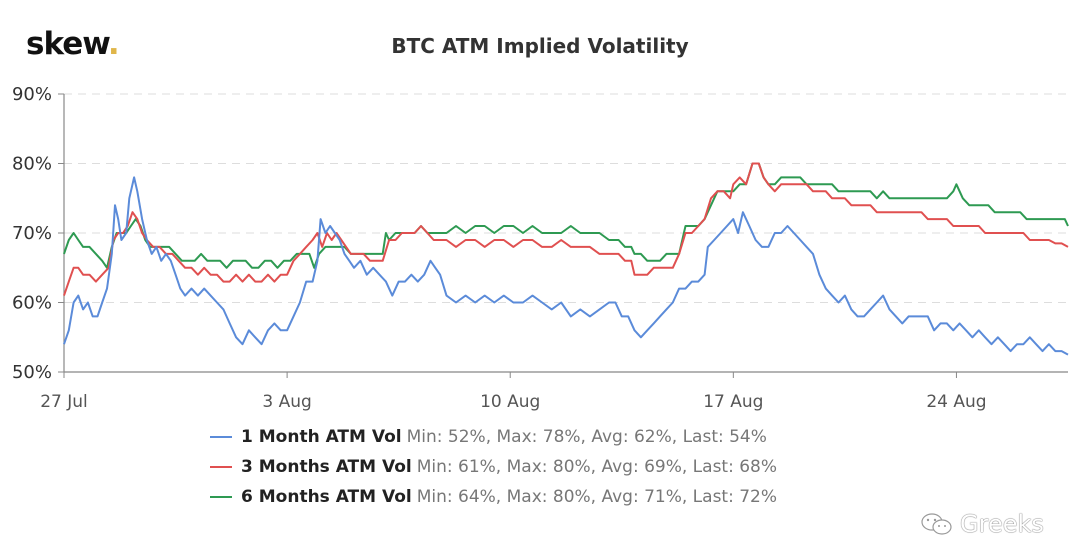  What do you see at coordinates (597, 497) in the screenshot?
I see `legend-series-stats: Min: 64%, Max: 80%, Avg: 71%, Last: 72%` at bounding box center [597, 497].